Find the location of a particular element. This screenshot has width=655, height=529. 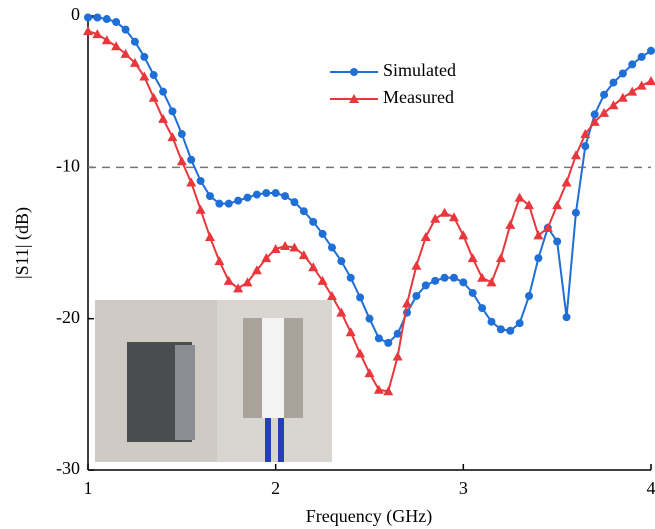

y-tick-label: -20 is located at coordinates (68, 317).